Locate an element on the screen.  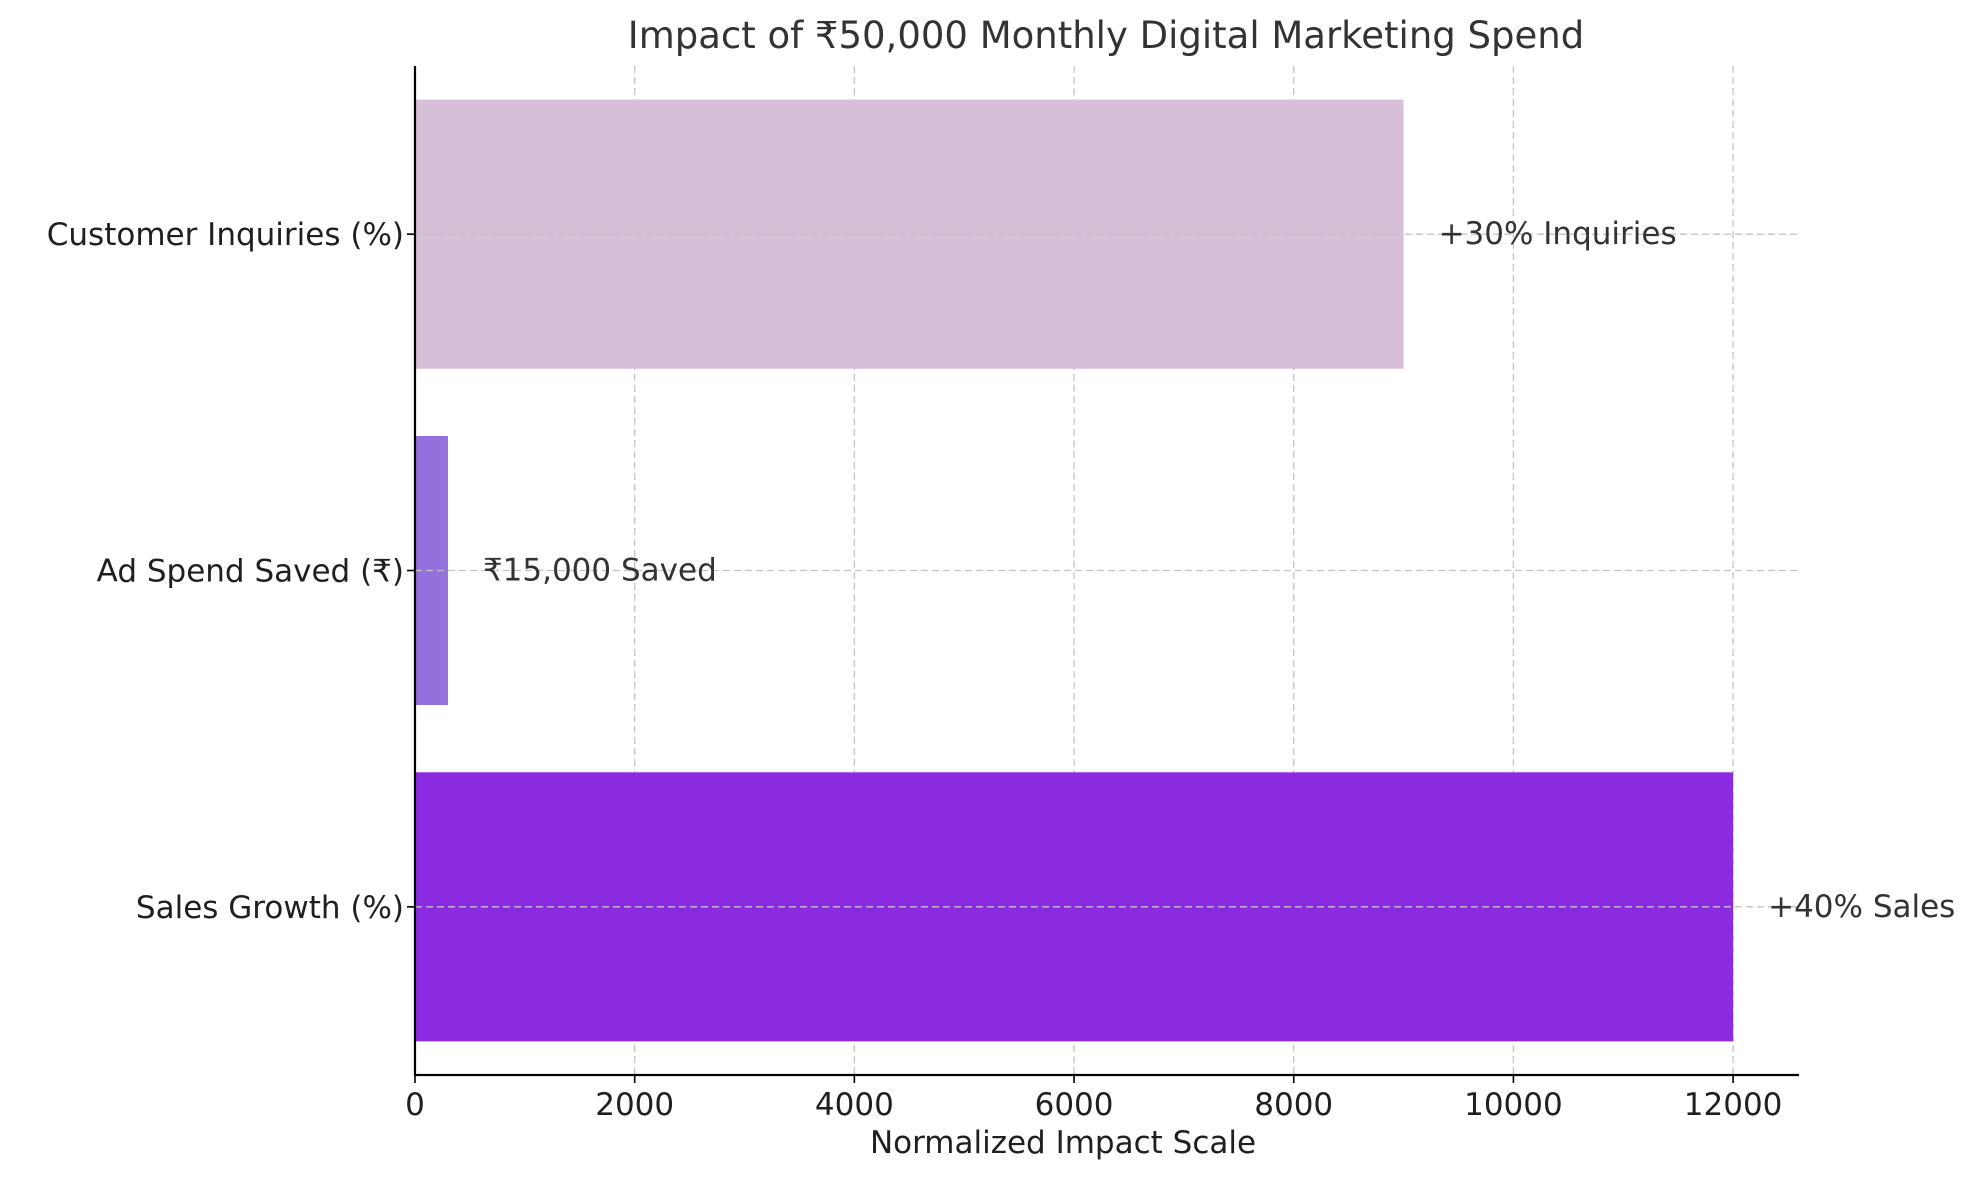
bar is located at coordinates (909, 234).